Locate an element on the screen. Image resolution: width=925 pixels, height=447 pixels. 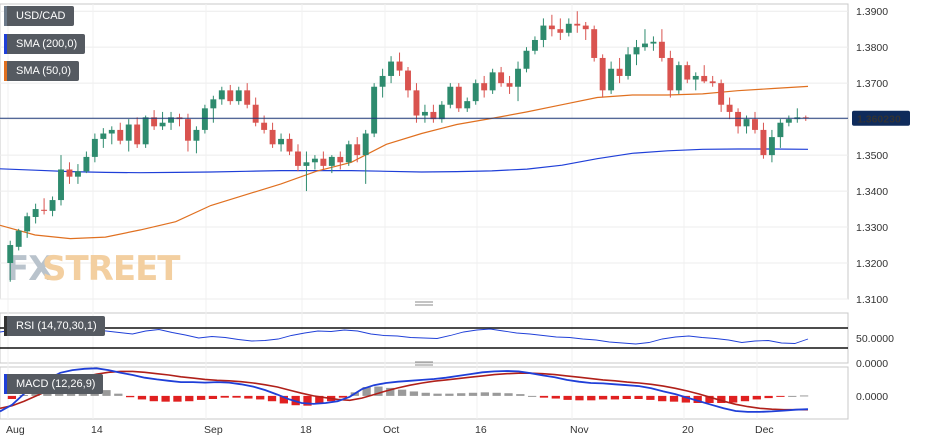
rsi-label: RSI (14,70,30,1) is located at coordinates (56, 326).